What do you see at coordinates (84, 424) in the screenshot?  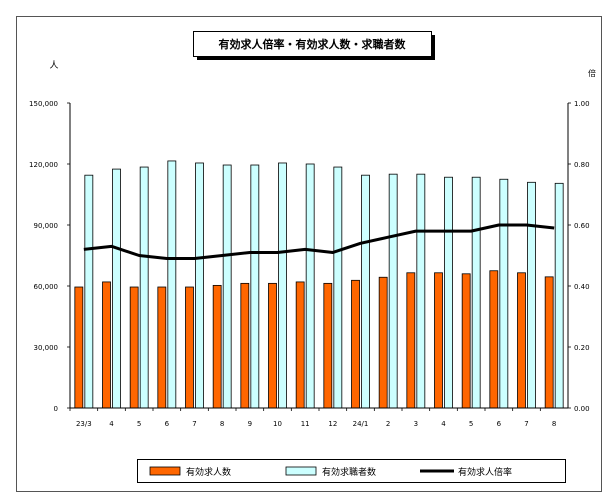 I see `x-tick-label: 23/3` at bounding box center [84, 424].